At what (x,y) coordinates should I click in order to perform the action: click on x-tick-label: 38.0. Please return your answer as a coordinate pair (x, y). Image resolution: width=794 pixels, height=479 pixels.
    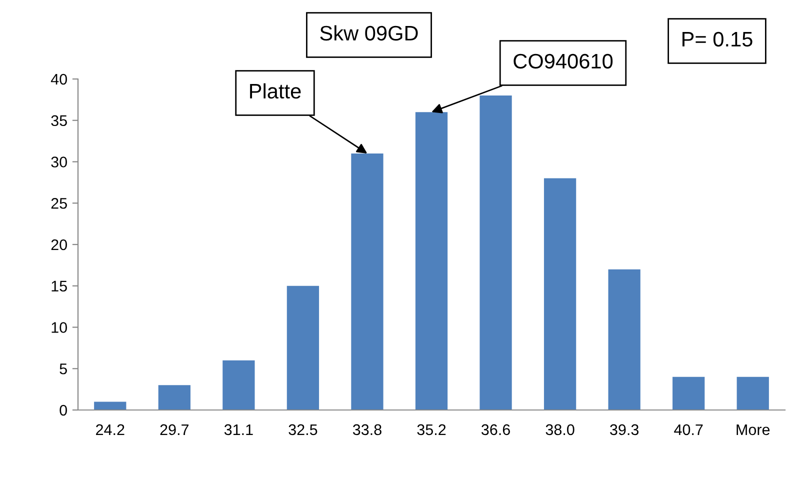
    Looking at the image, I should click on (560, 430).